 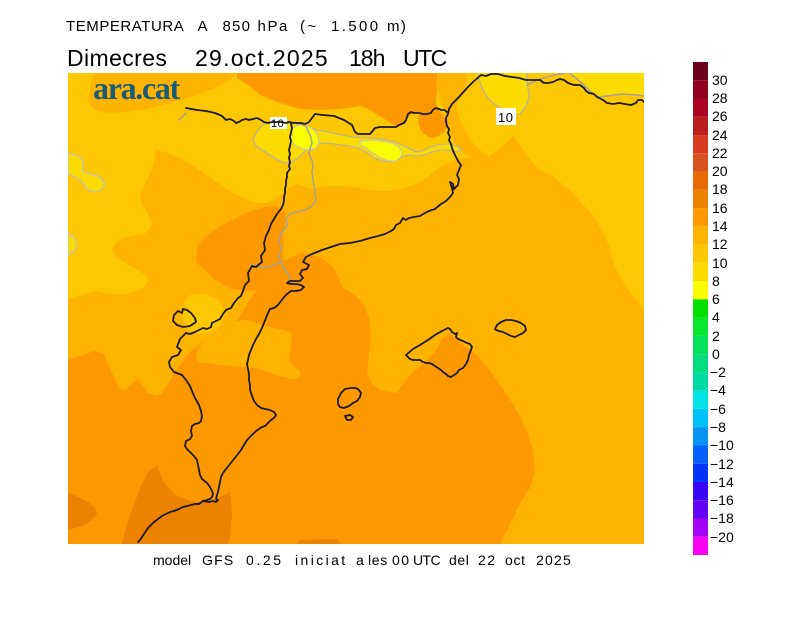 What do you see at coordinates (720, 171) in the screenshot?
I see `svg-text: 20` at bounding box center [720, 171].